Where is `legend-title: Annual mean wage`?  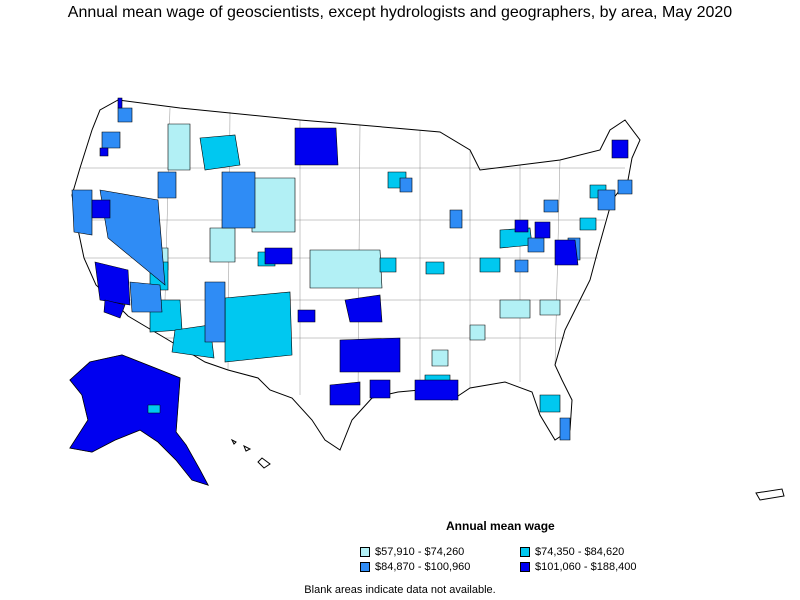
legend-title: Annual mean wage is located at coordinates (500, 526).